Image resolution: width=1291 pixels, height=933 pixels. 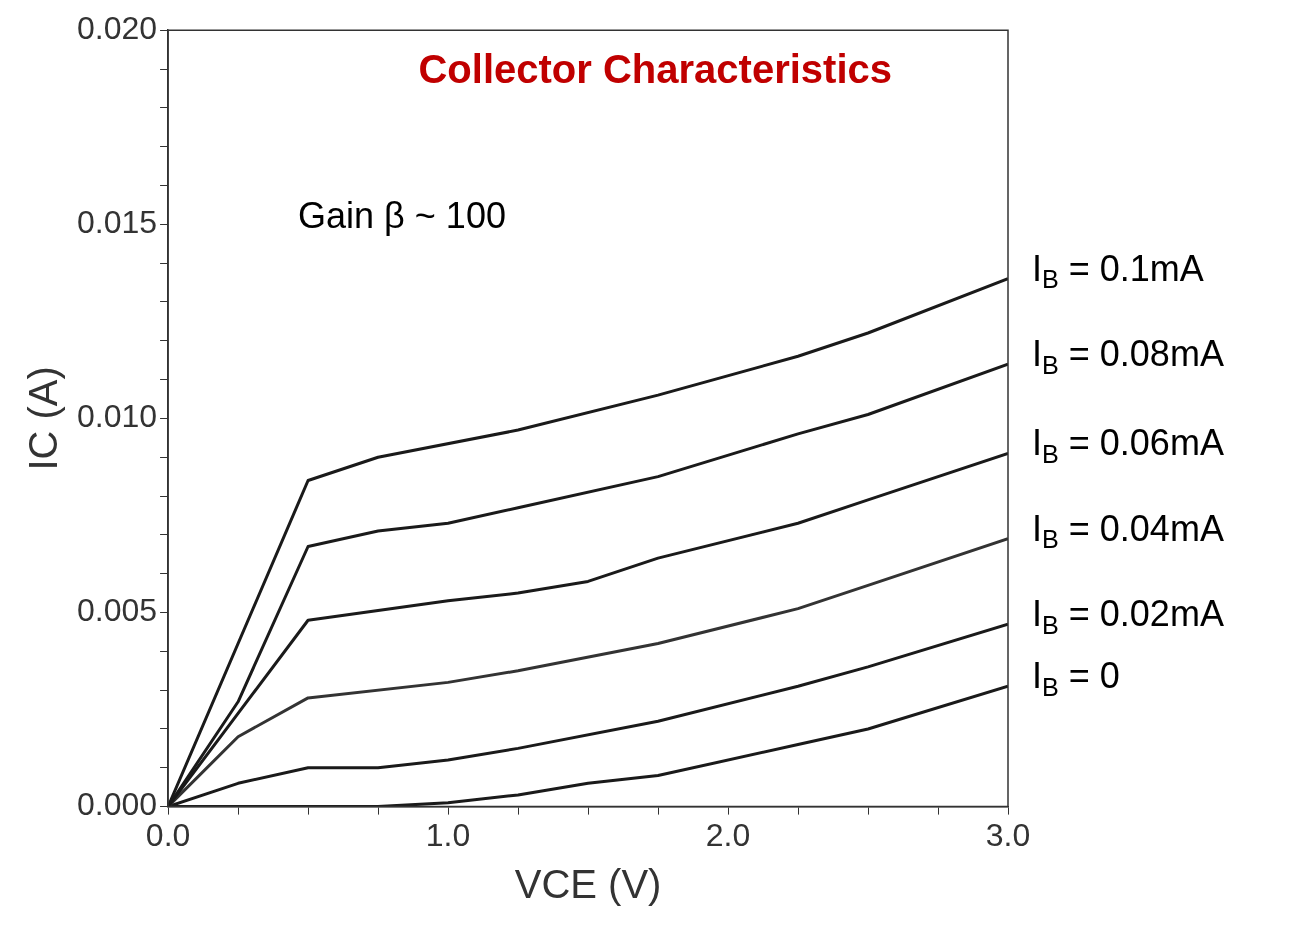 What do you see at coordinates (117, 28) in the screenshot?
I see `y-tick-label: 0.020` at bounding box center [117, 28].